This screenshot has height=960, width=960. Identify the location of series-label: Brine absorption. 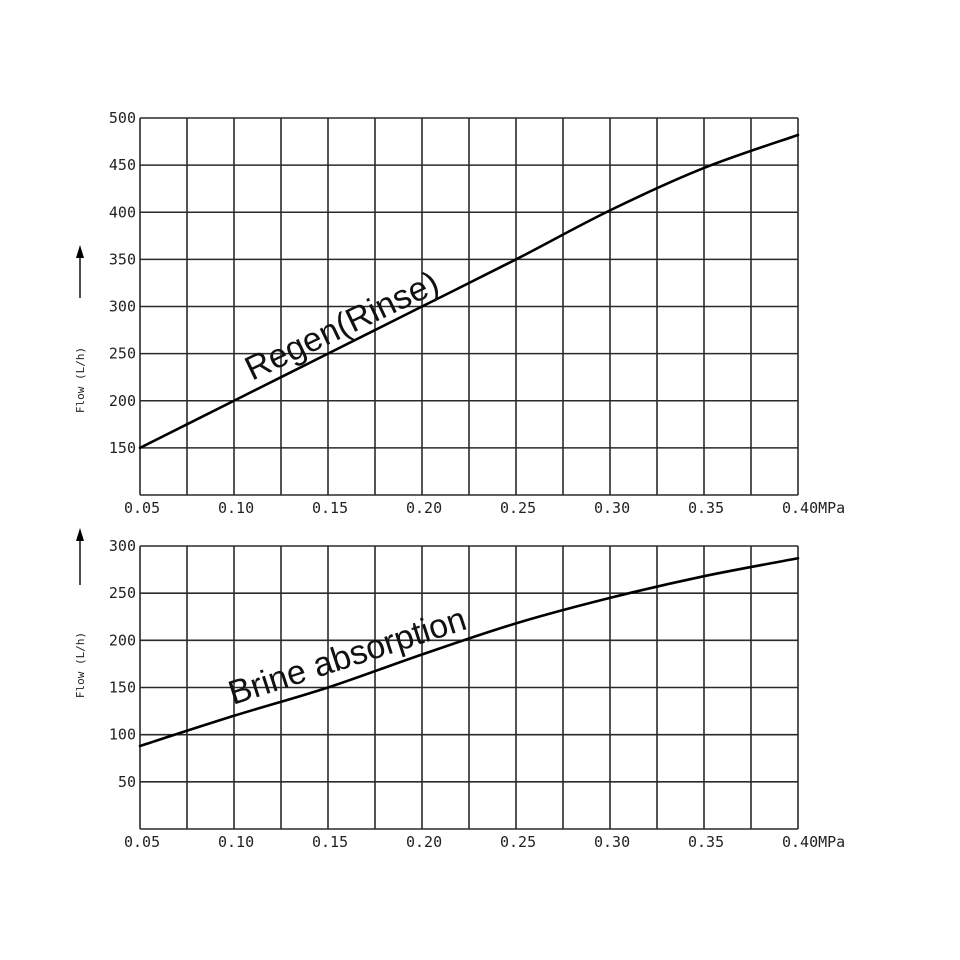
(347, 656).